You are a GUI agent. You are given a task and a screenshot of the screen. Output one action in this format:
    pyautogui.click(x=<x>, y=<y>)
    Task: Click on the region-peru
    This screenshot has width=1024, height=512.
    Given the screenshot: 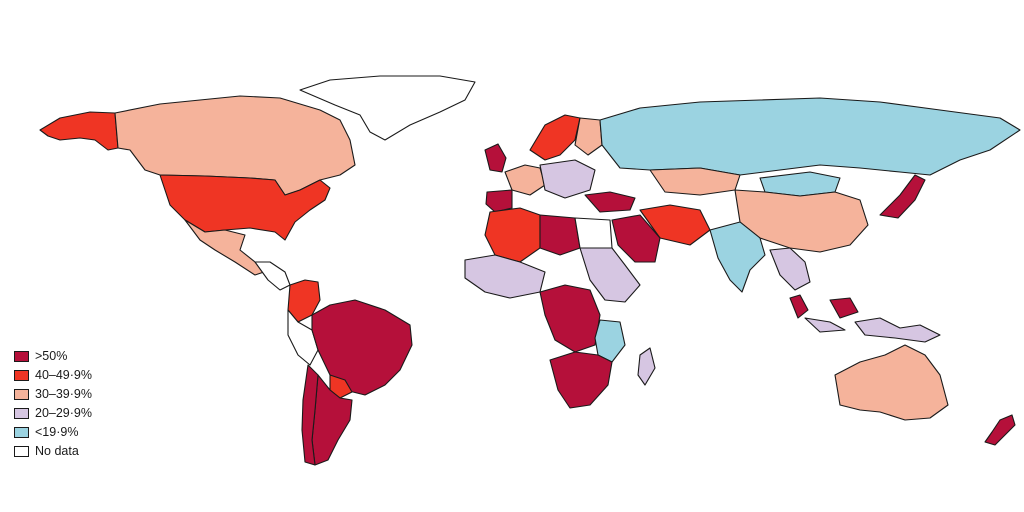 What is the action you would take?
    pyautogui.click(x=303, y=337)
    